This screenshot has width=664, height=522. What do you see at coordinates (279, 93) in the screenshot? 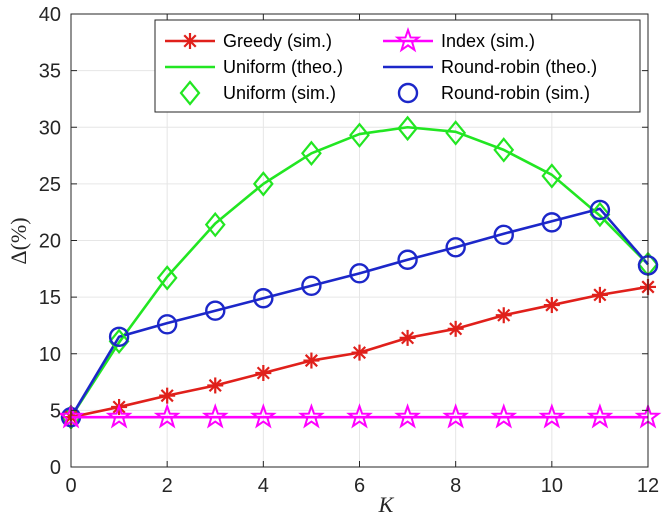
I see `legend-label: Uniform (sim.)` at bounding box center [279, 93].